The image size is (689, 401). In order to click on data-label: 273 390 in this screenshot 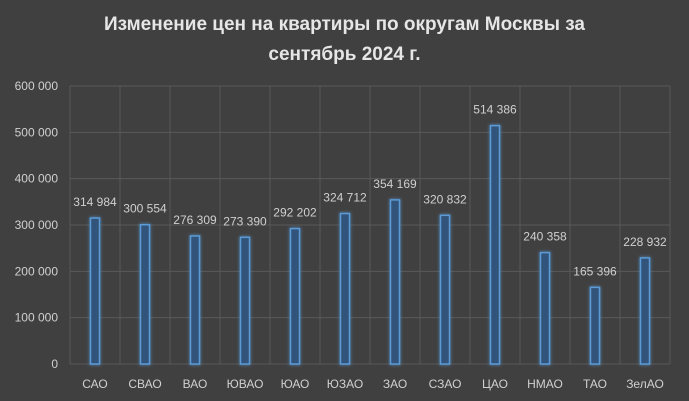, I will do `click(245, 221)`.